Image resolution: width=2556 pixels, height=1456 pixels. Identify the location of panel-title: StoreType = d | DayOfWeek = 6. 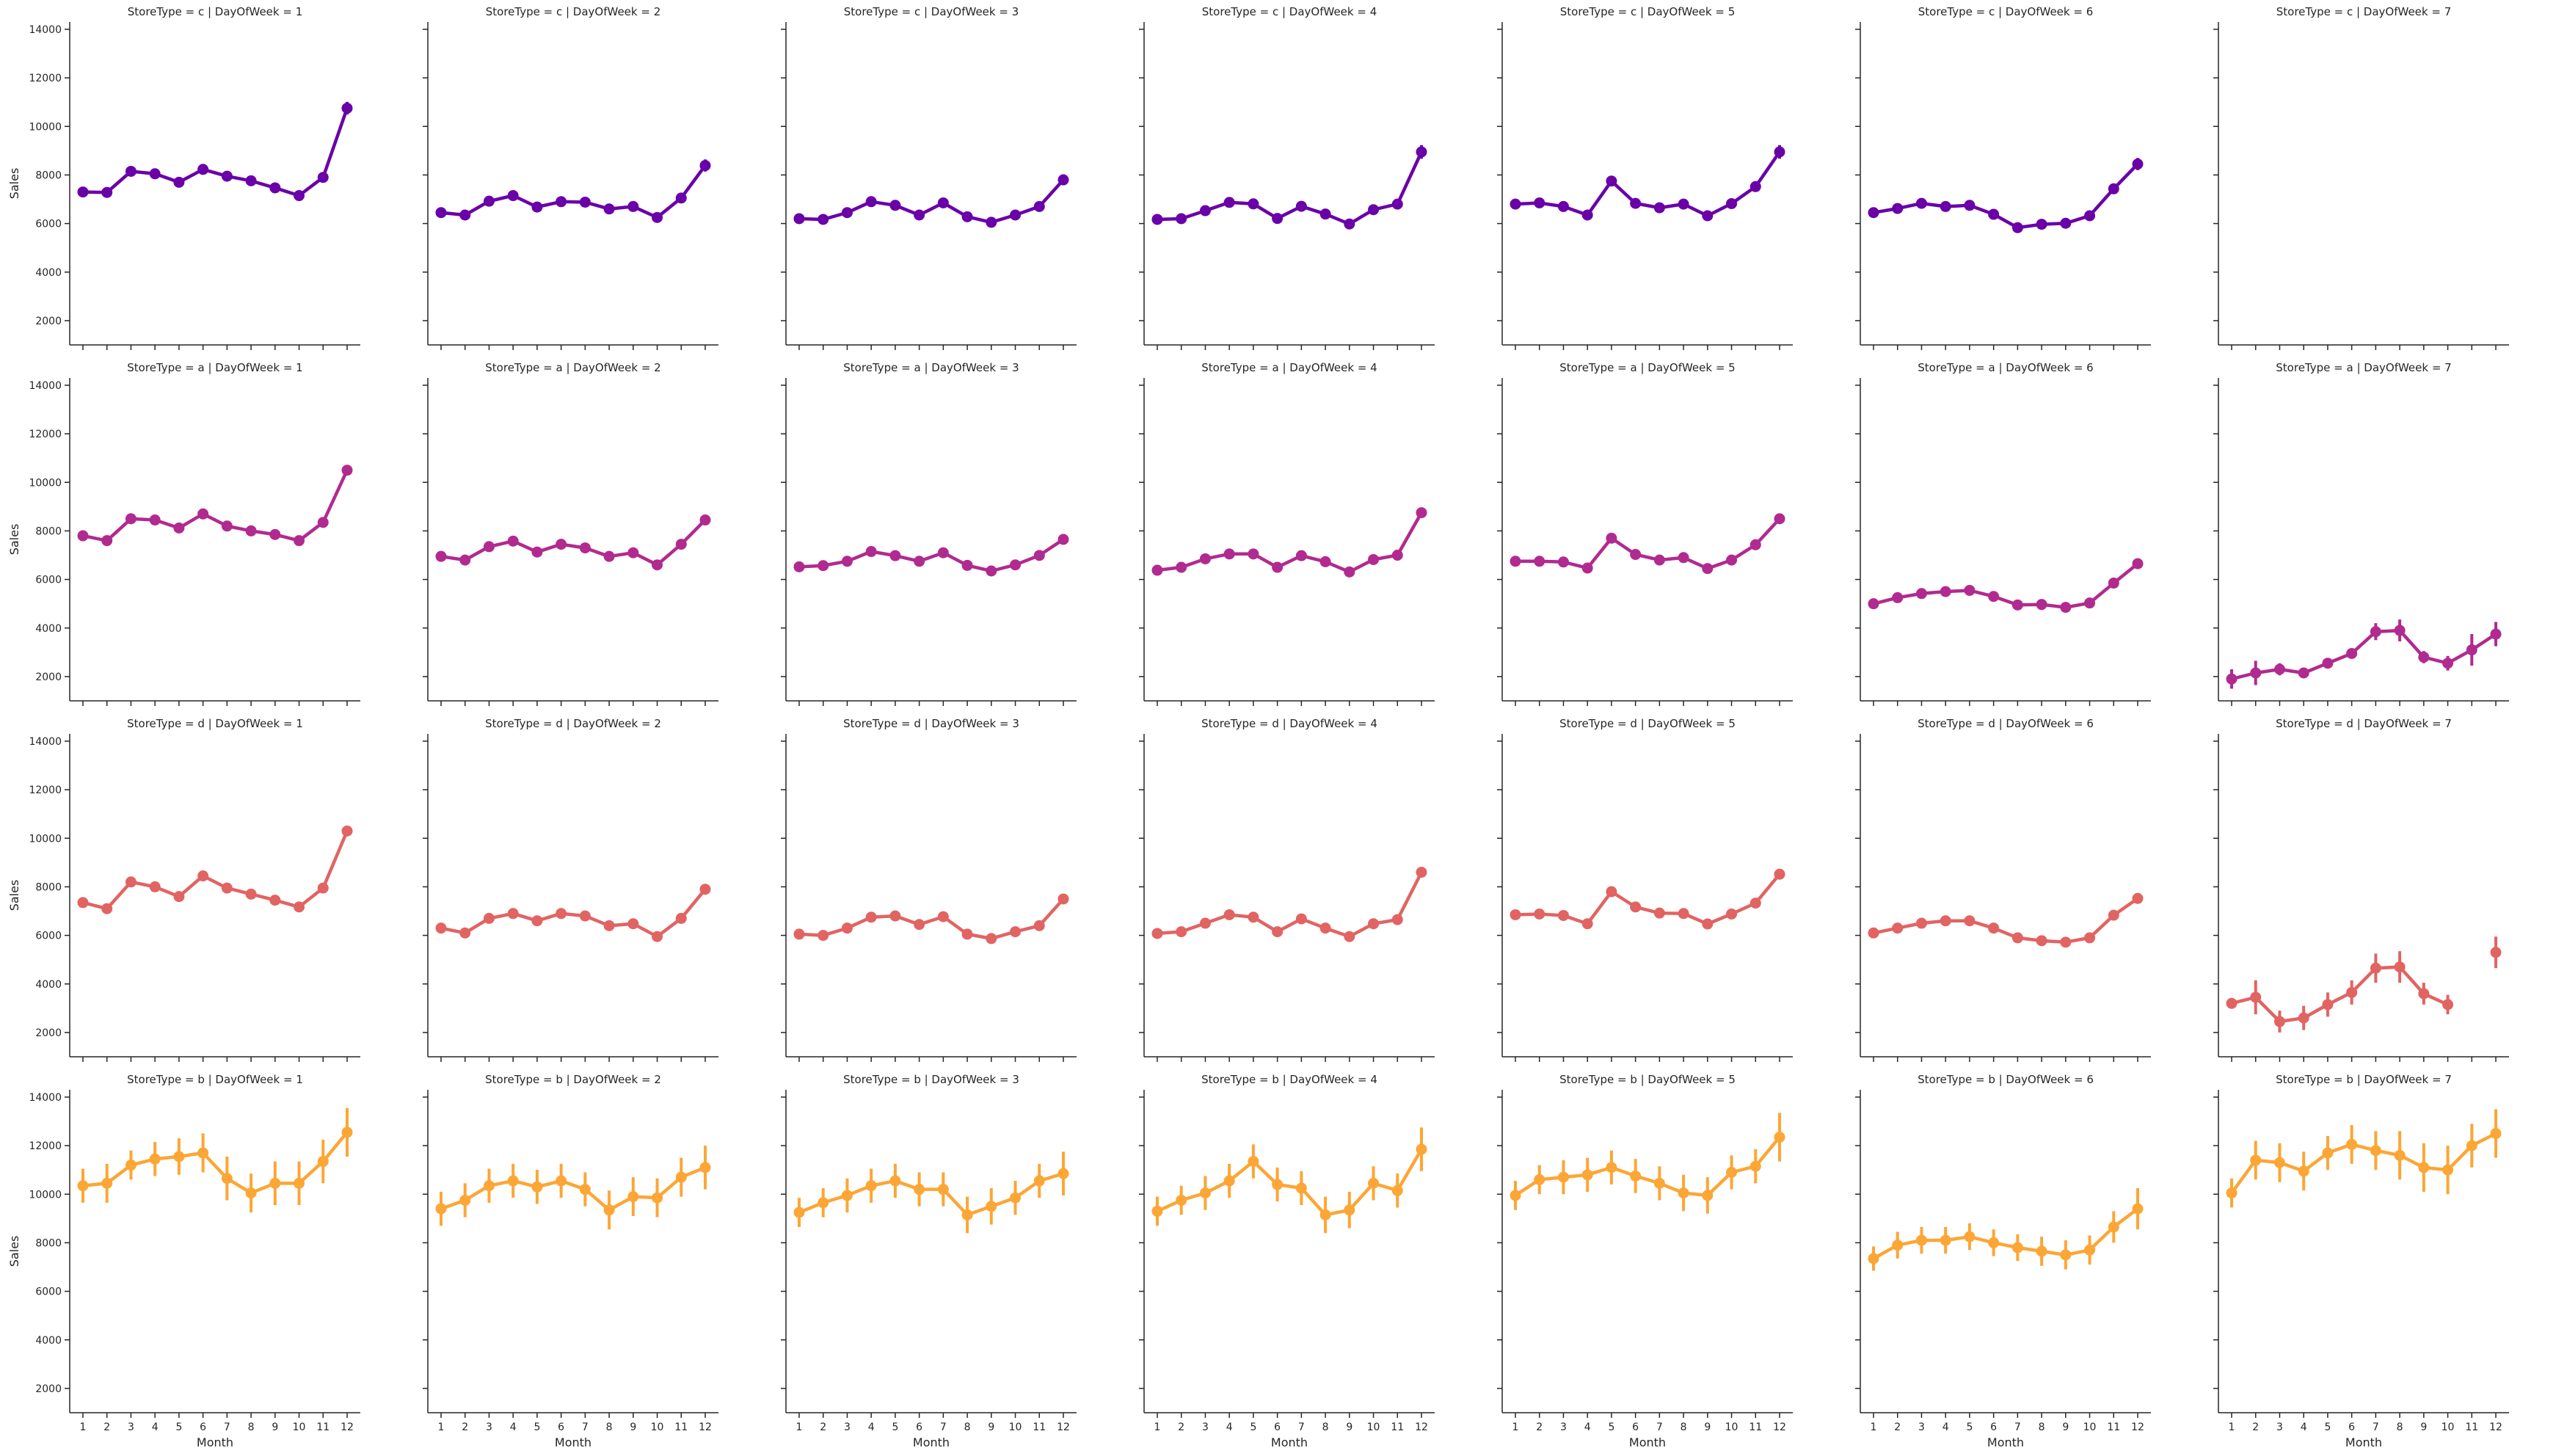
(2006, 723).